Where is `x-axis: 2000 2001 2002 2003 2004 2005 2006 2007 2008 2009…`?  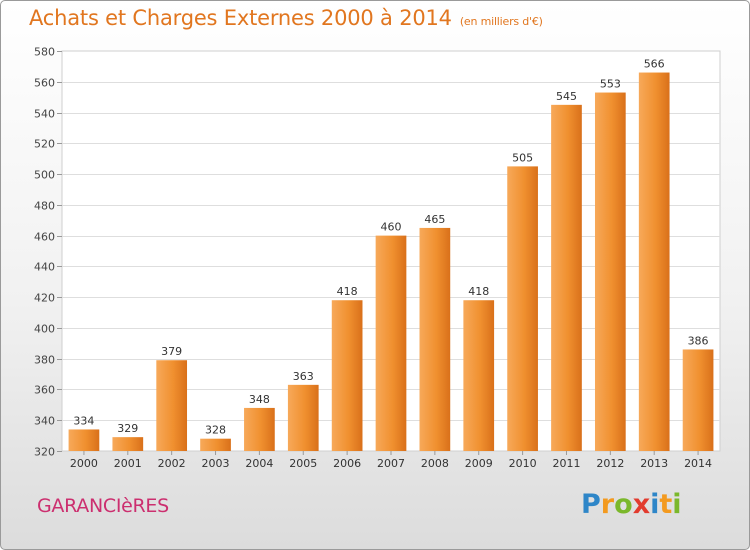
x-axis: 2000 2001 2002 2003 2004 2005 2006 2007 2008 2009… is located at coordinates (391, 460).